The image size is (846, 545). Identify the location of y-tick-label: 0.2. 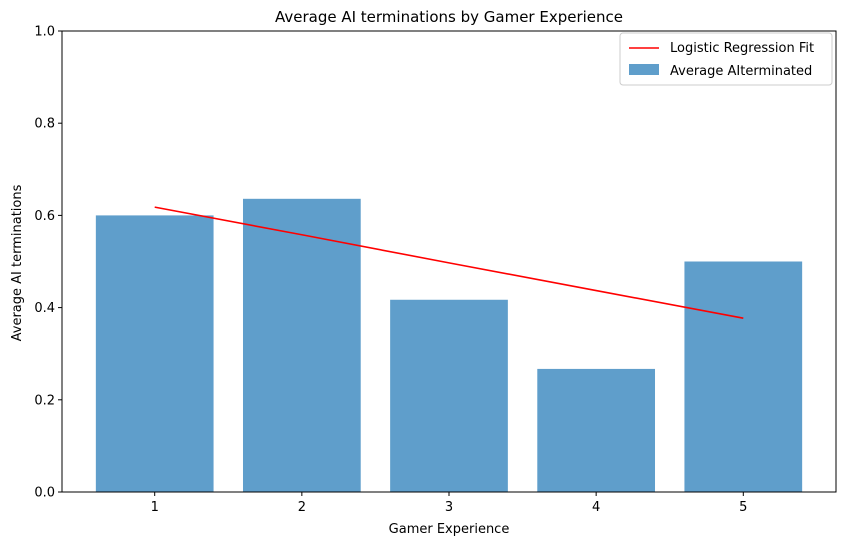
(44, 400).